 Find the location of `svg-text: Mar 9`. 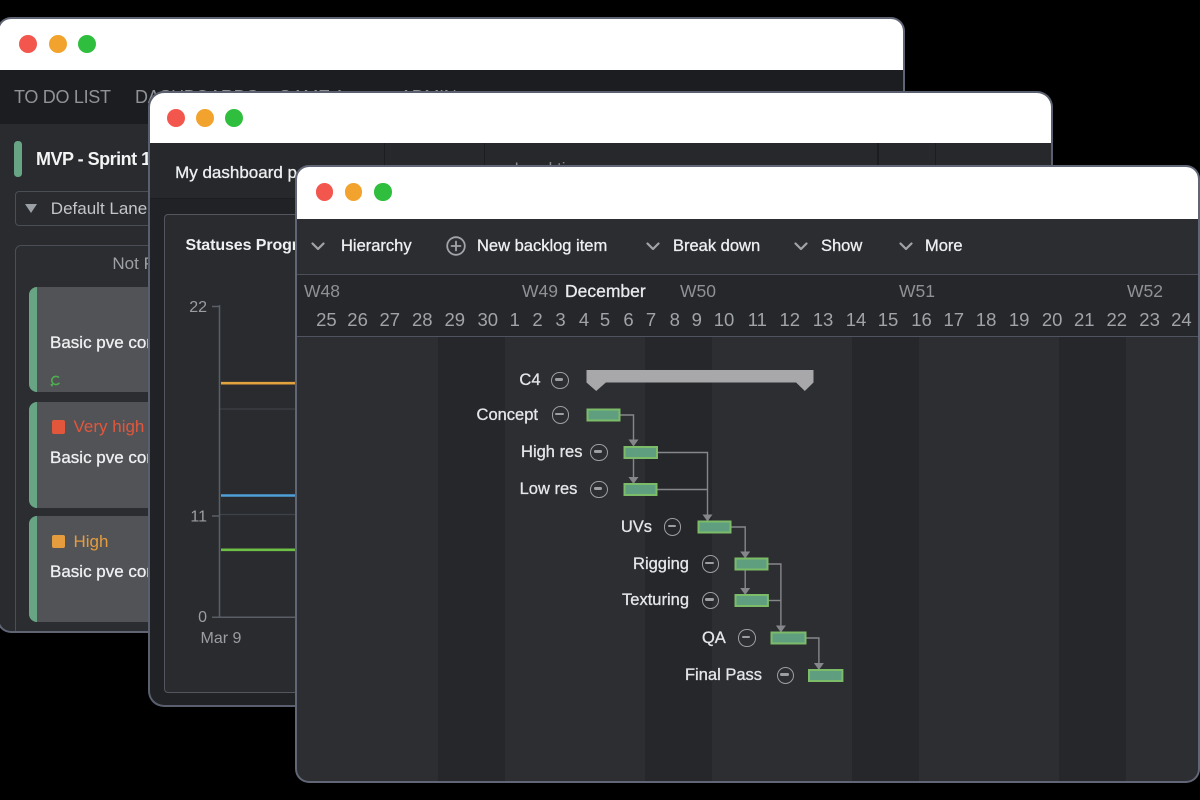

svg-text: Mar 9 is located at coordinates (220, 638).